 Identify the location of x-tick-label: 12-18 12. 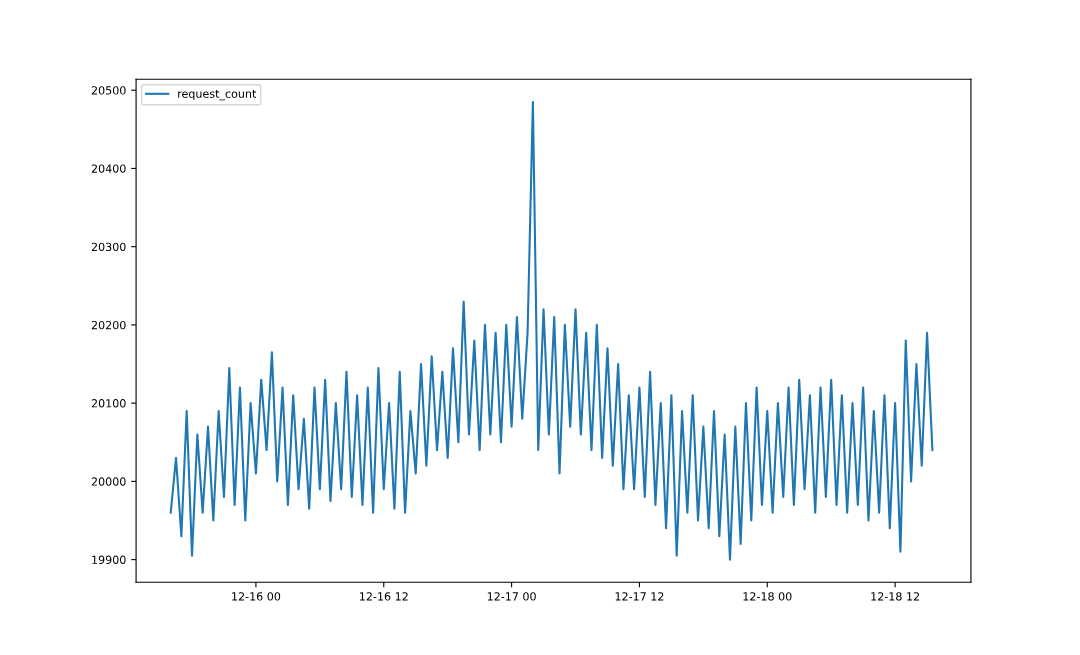
(895, 596).